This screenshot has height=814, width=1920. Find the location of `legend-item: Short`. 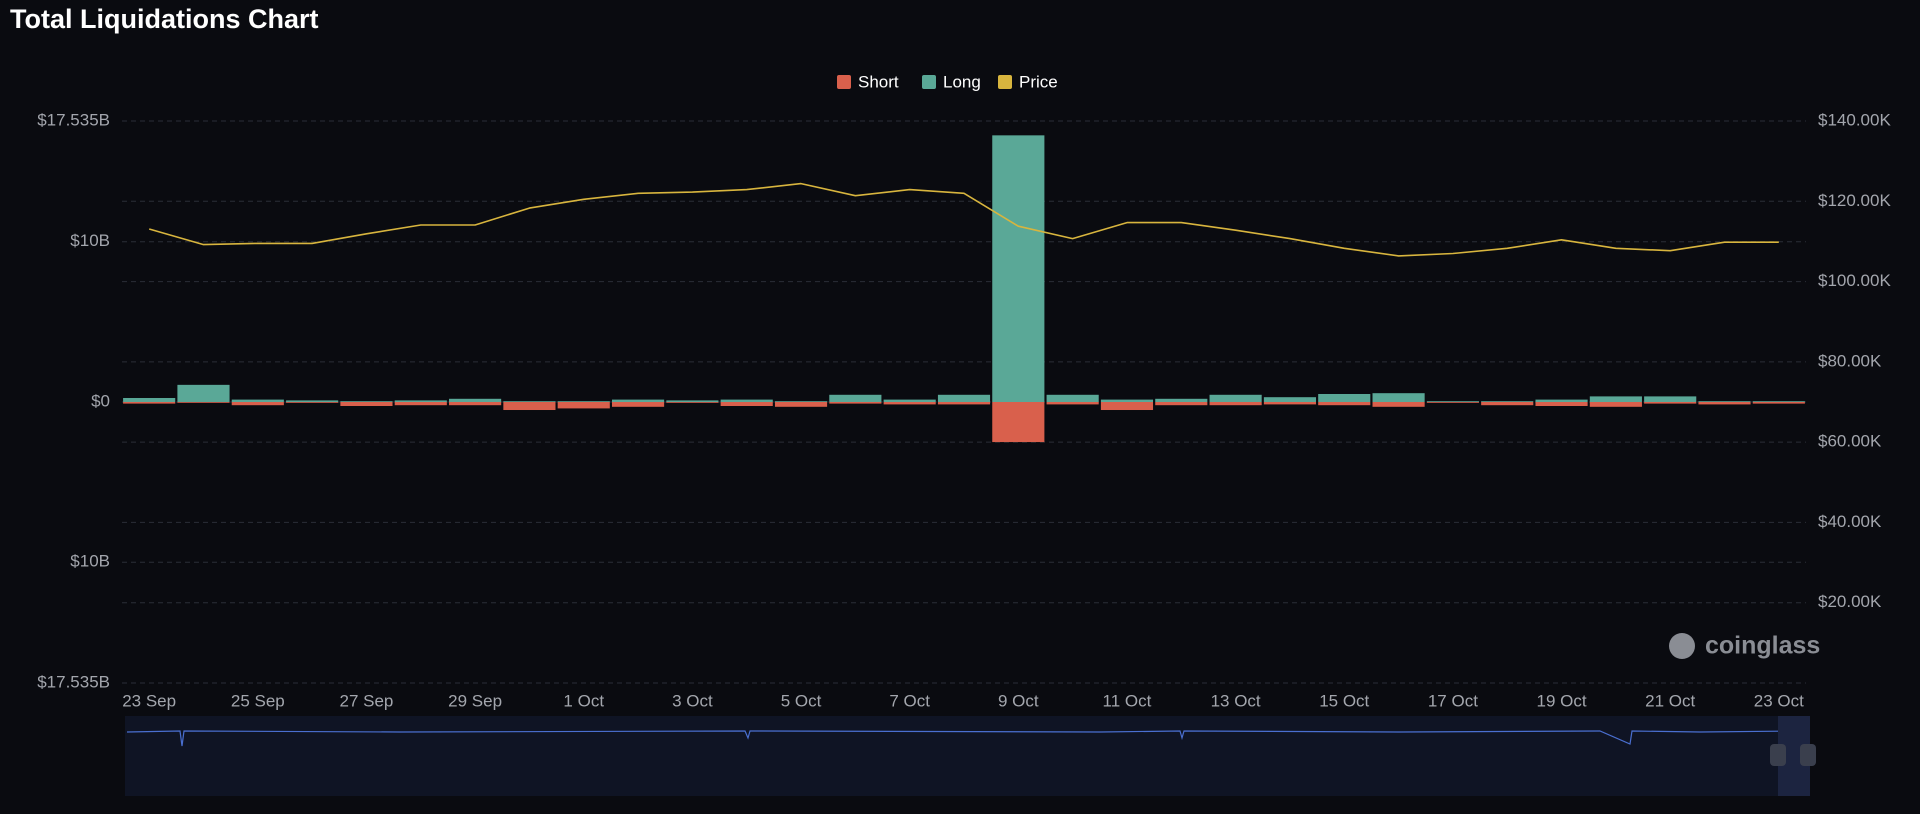

legend-item: Short is located at coordinates (868, 81).